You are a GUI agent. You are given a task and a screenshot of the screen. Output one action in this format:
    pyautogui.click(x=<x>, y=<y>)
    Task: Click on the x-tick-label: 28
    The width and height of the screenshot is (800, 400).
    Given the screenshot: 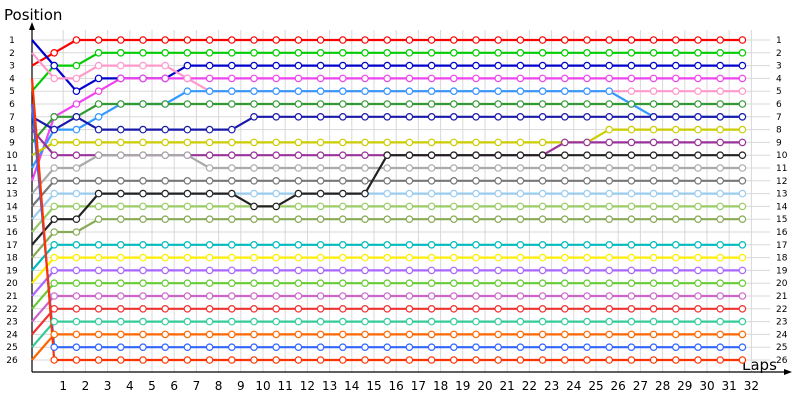 What is the action you would take?
    pyautogui.click(x=662, y=386)
    